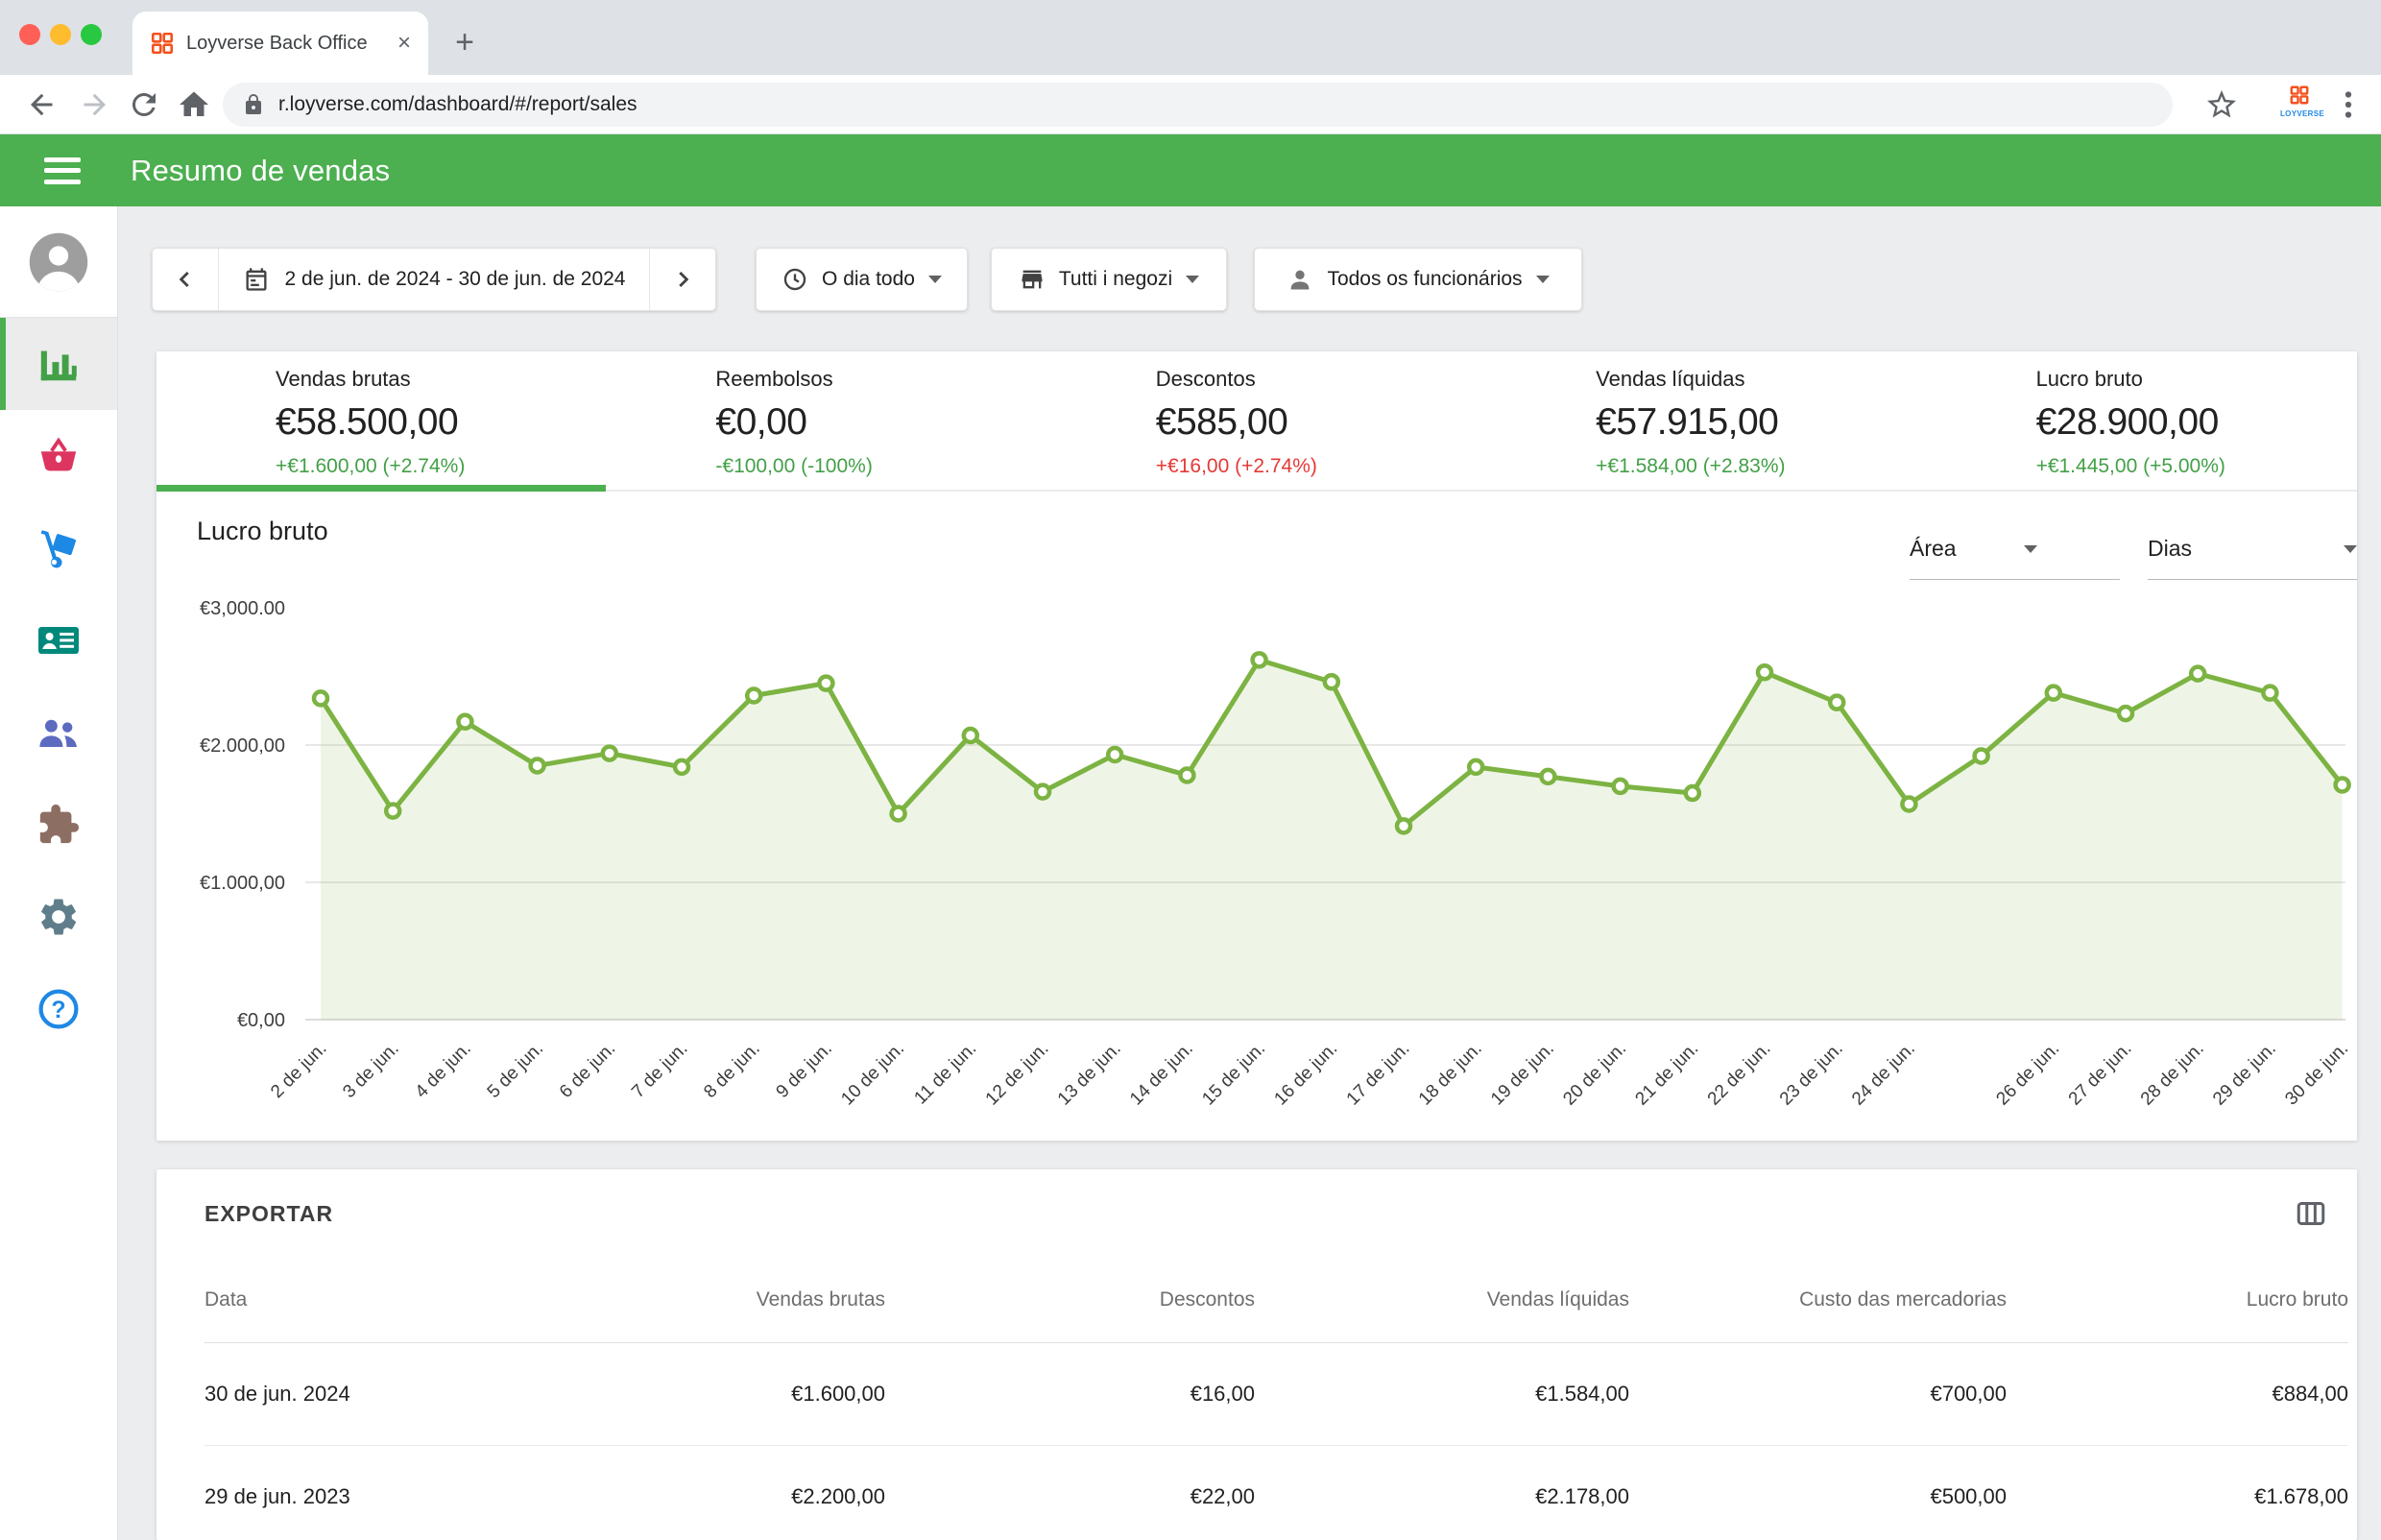  I want to click on chart-interval-label: Dias, so click(2170, 549).